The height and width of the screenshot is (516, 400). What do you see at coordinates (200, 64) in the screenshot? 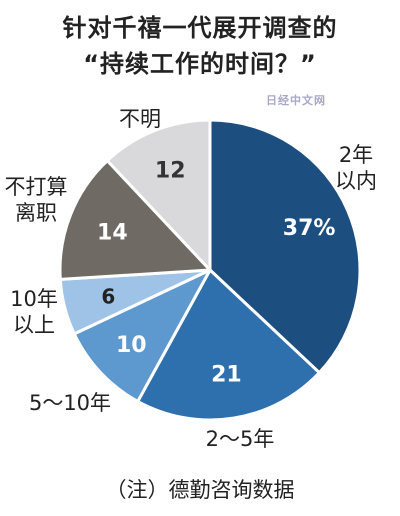
I see `chart-title-line-2: “持续工作的时间？”` at bounding box center [200, 64].